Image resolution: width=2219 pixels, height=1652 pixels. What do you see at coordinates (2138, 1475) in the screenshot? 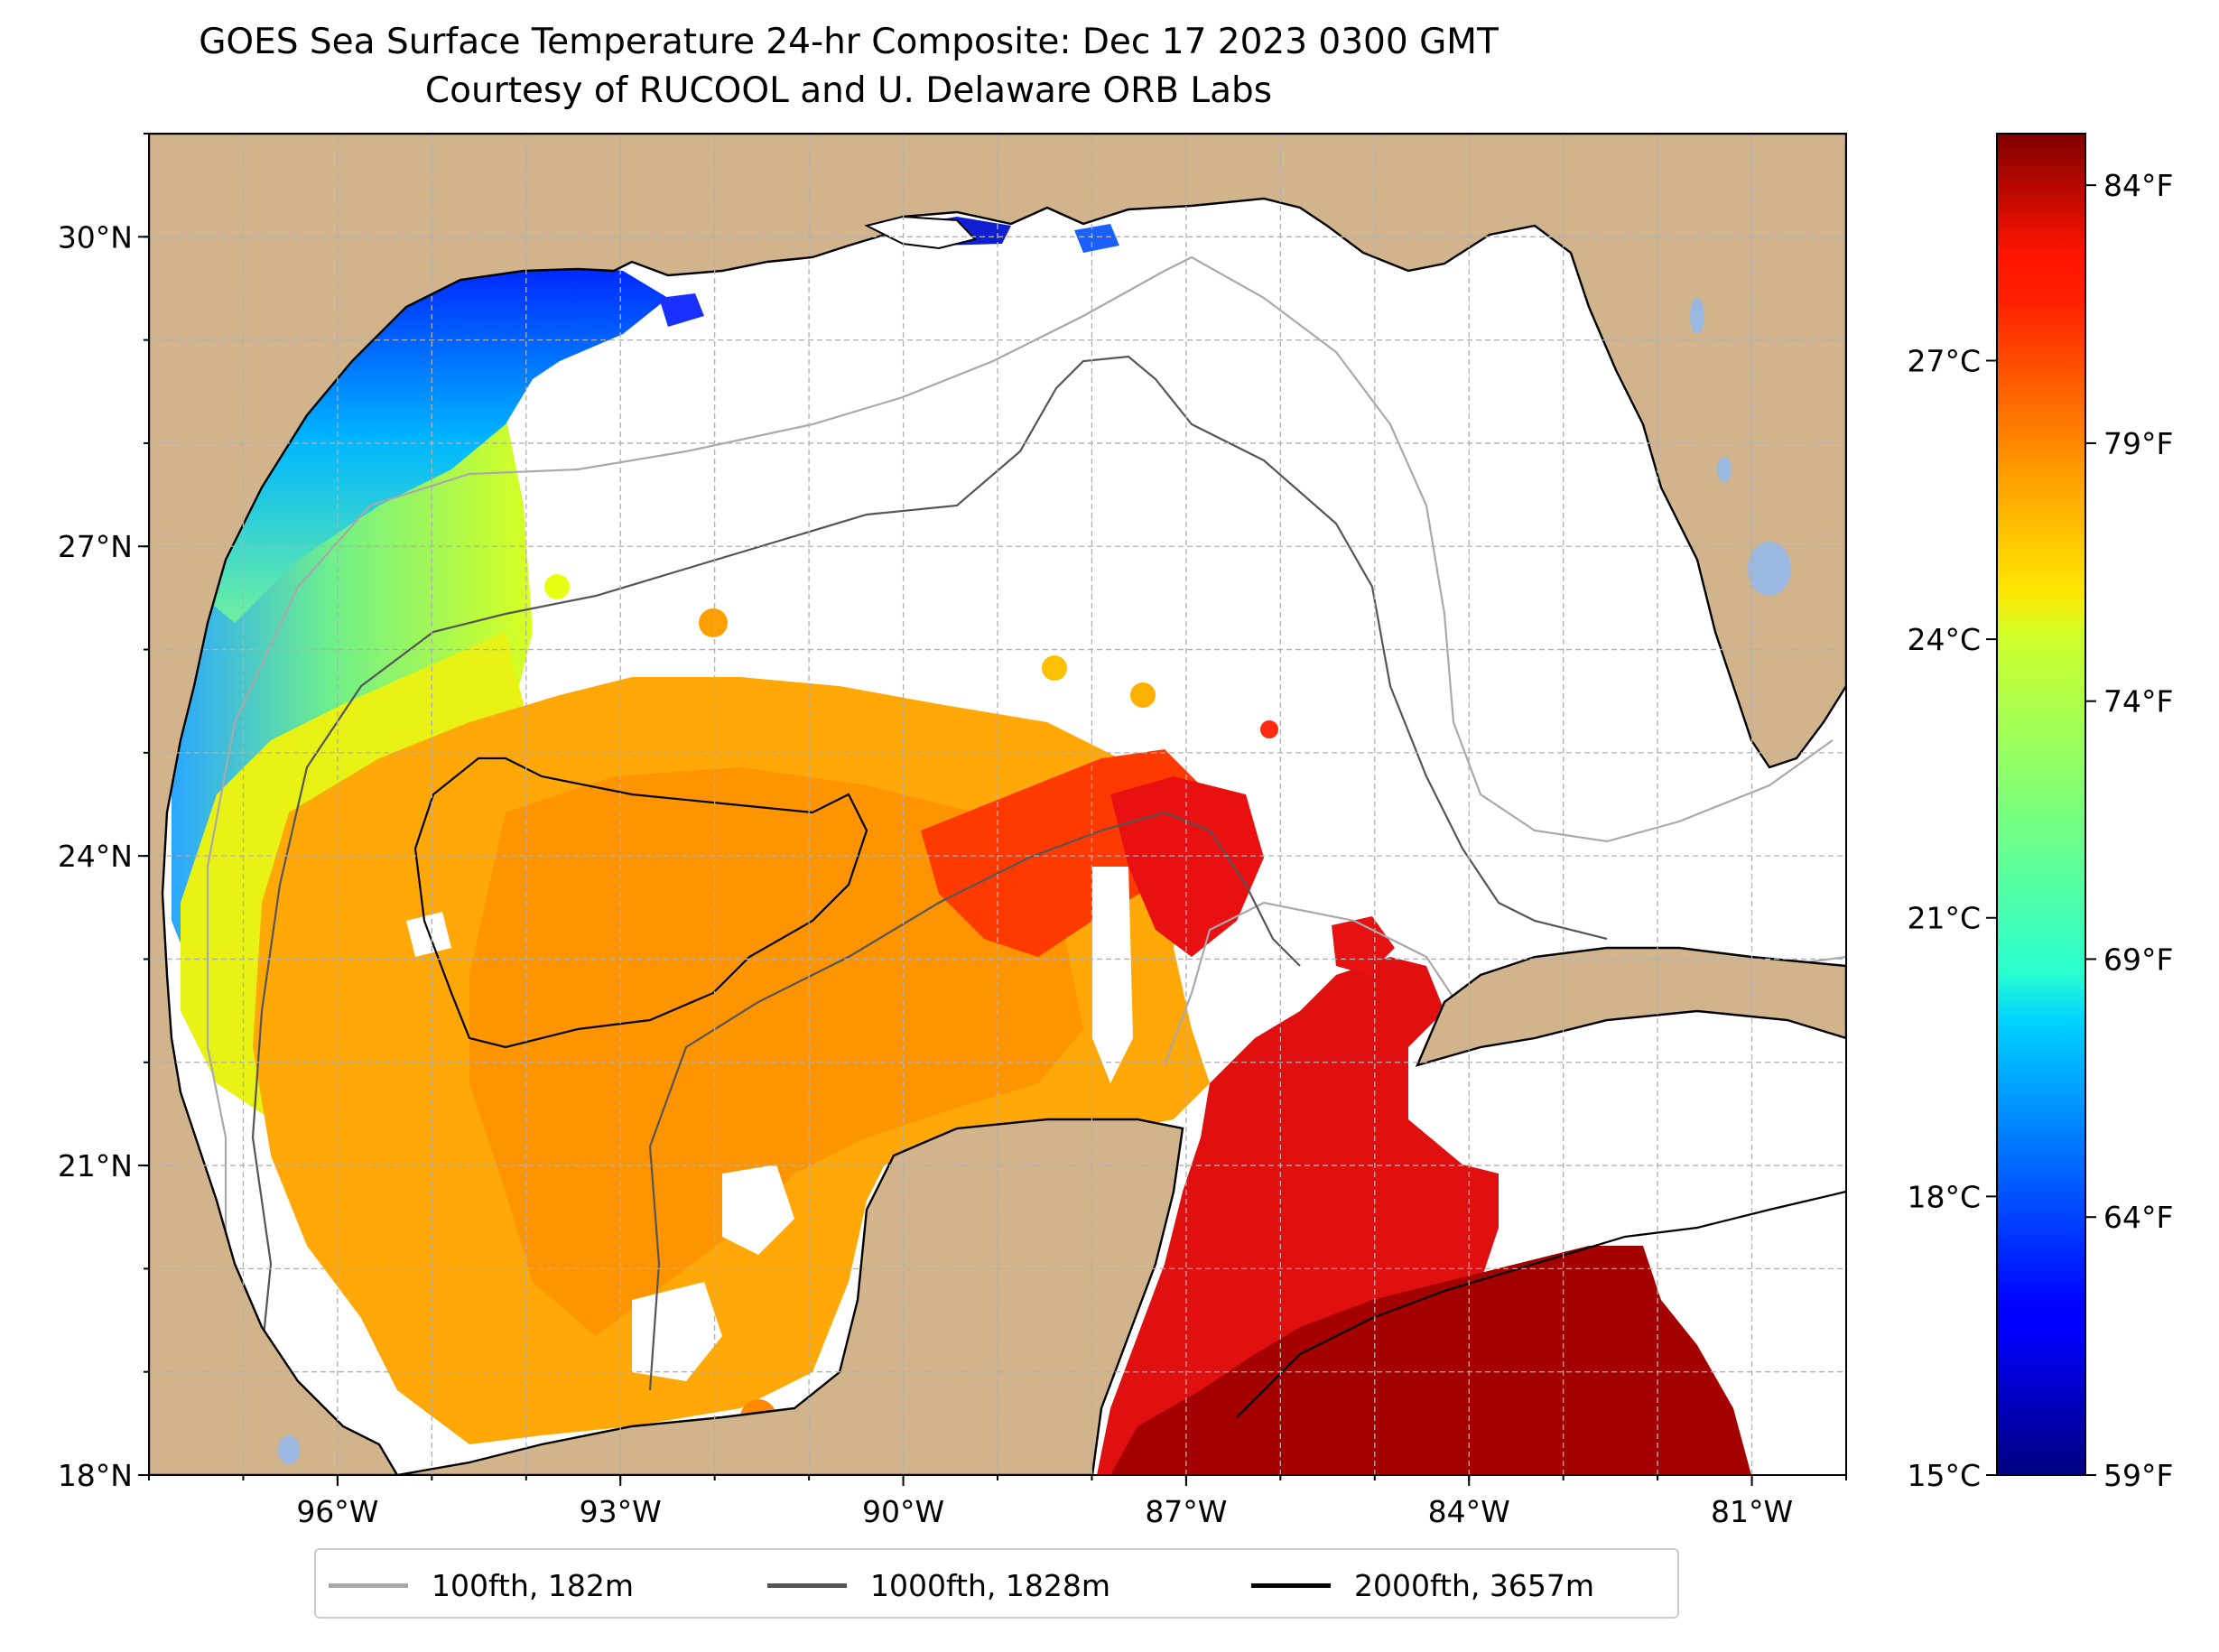
I see `colorbar-fahrenheit-label: 59°F` at bounding box center [2138, 1475].